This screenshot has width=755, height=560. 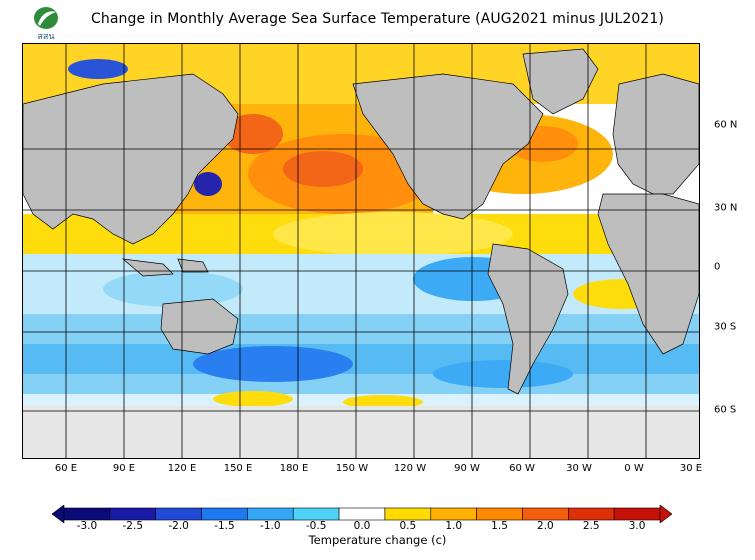 I want to click on svg-text: สสน, so click(x=45, y=37).